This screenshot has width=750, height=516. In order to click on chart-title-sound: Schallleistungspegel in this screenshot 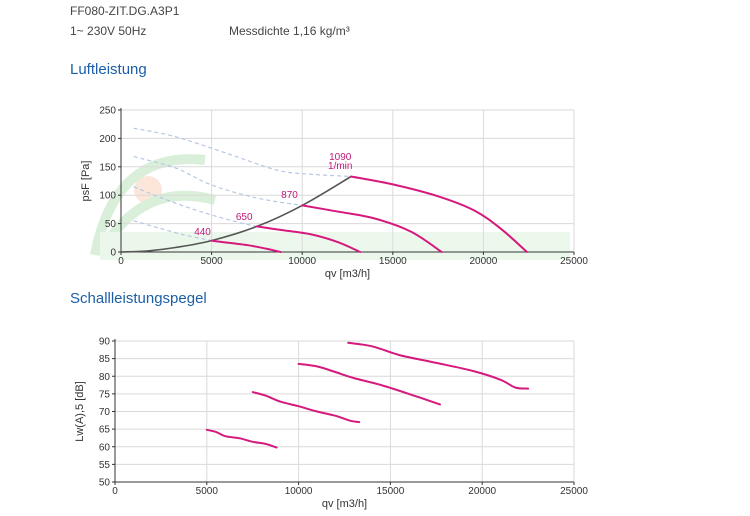, I will do `click(138, 298)`.